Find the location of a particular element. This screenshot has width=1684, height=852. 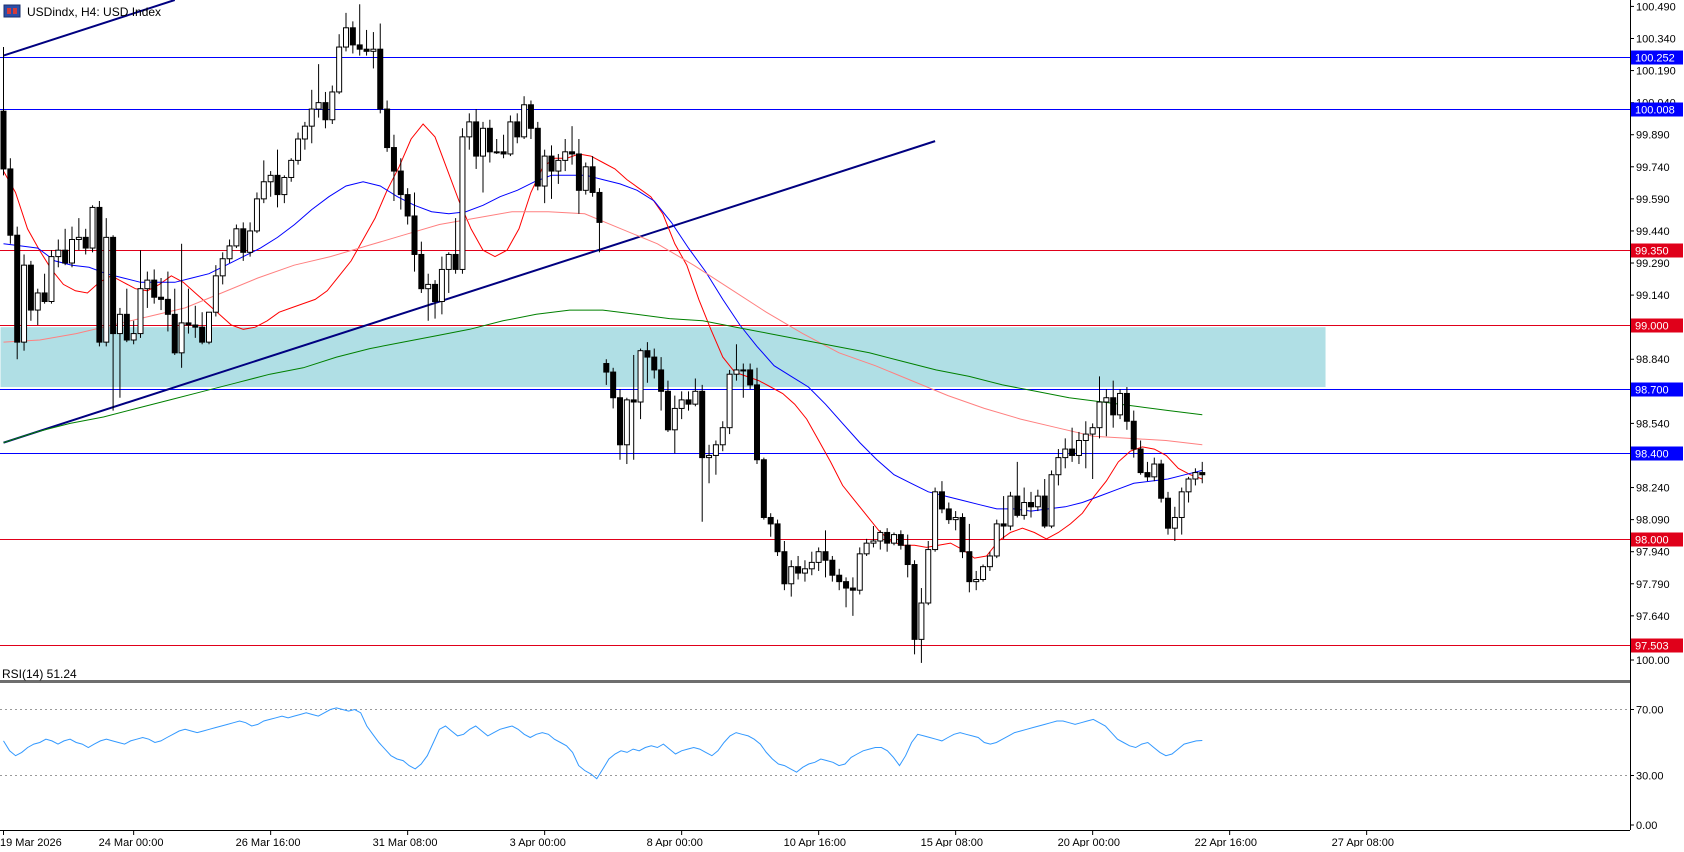

price-tick-label-2: 100.190 is located at coordinates (1656, 72).